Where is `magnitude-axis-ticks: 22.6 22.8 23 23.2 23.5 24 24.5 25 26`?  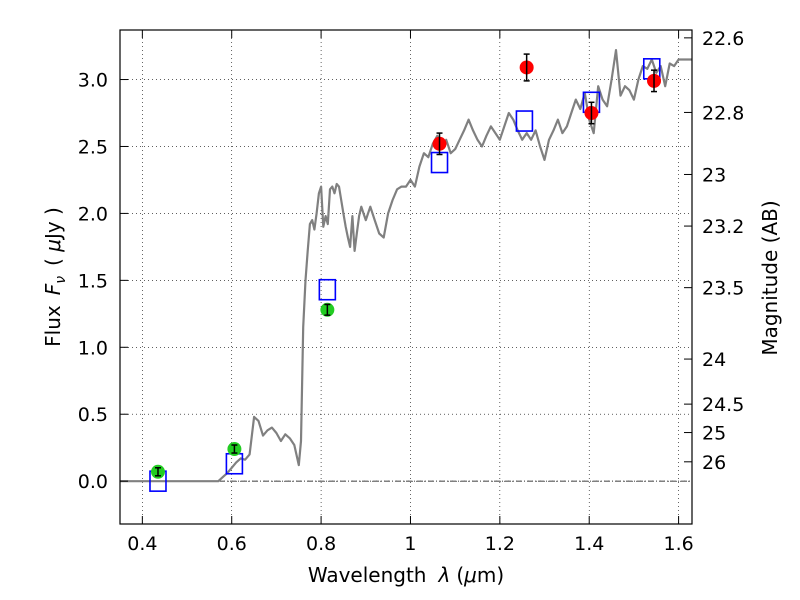
magnitude-axis-ticks: 22.6 22.8 23 23.2 23.5 24 24.5 25 26 is located at coordinates (714, 251).